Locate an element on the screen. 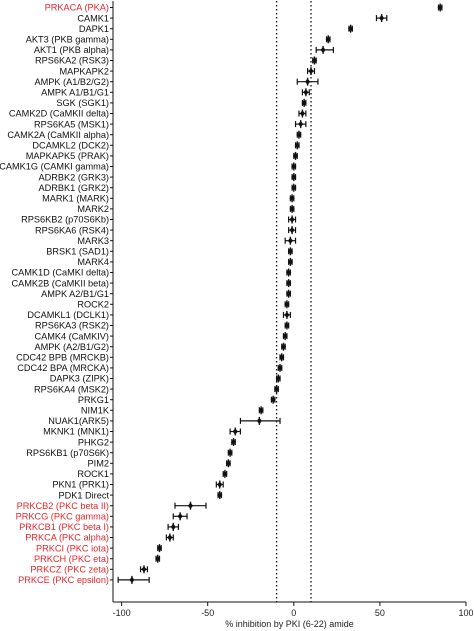  category-label: AMPK A2/B1/G1 is located at coordinates (75, 294).